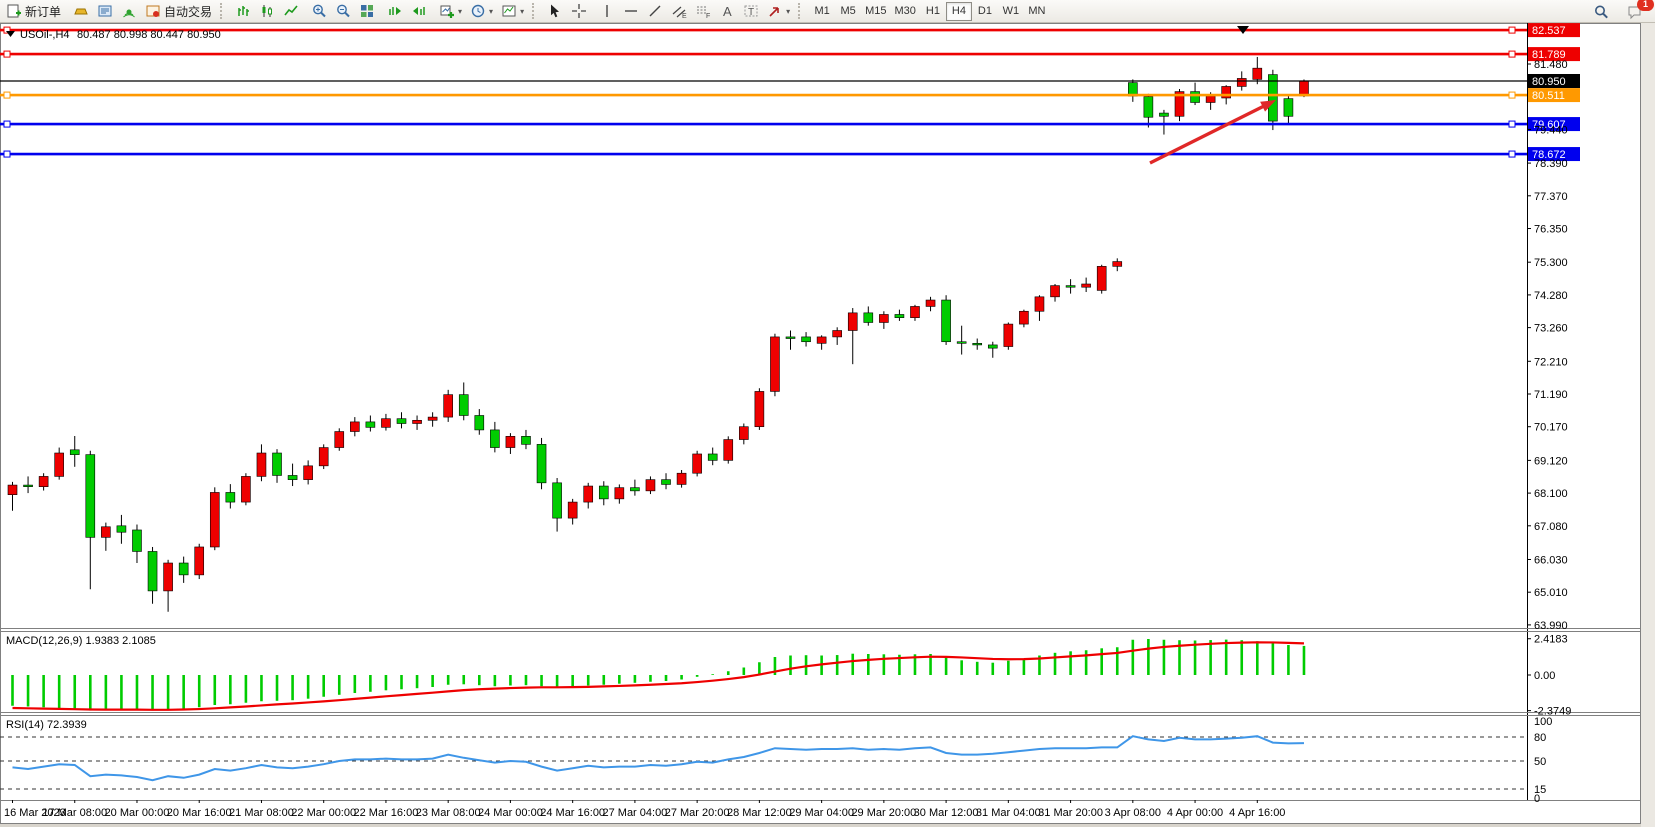  Describe the element at coordinates (1037, 11) in the screenshot. I see `timeframe-mn-button: MN` at that location.